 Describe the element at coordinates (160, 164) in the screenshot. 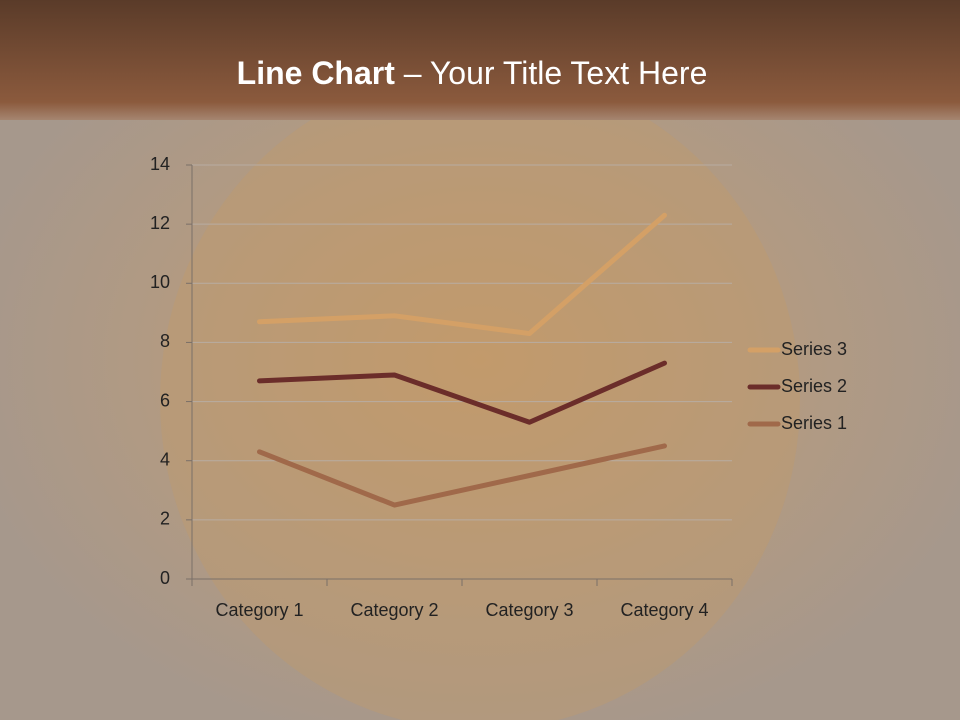

I see `y-tick-label: 14` at that location.